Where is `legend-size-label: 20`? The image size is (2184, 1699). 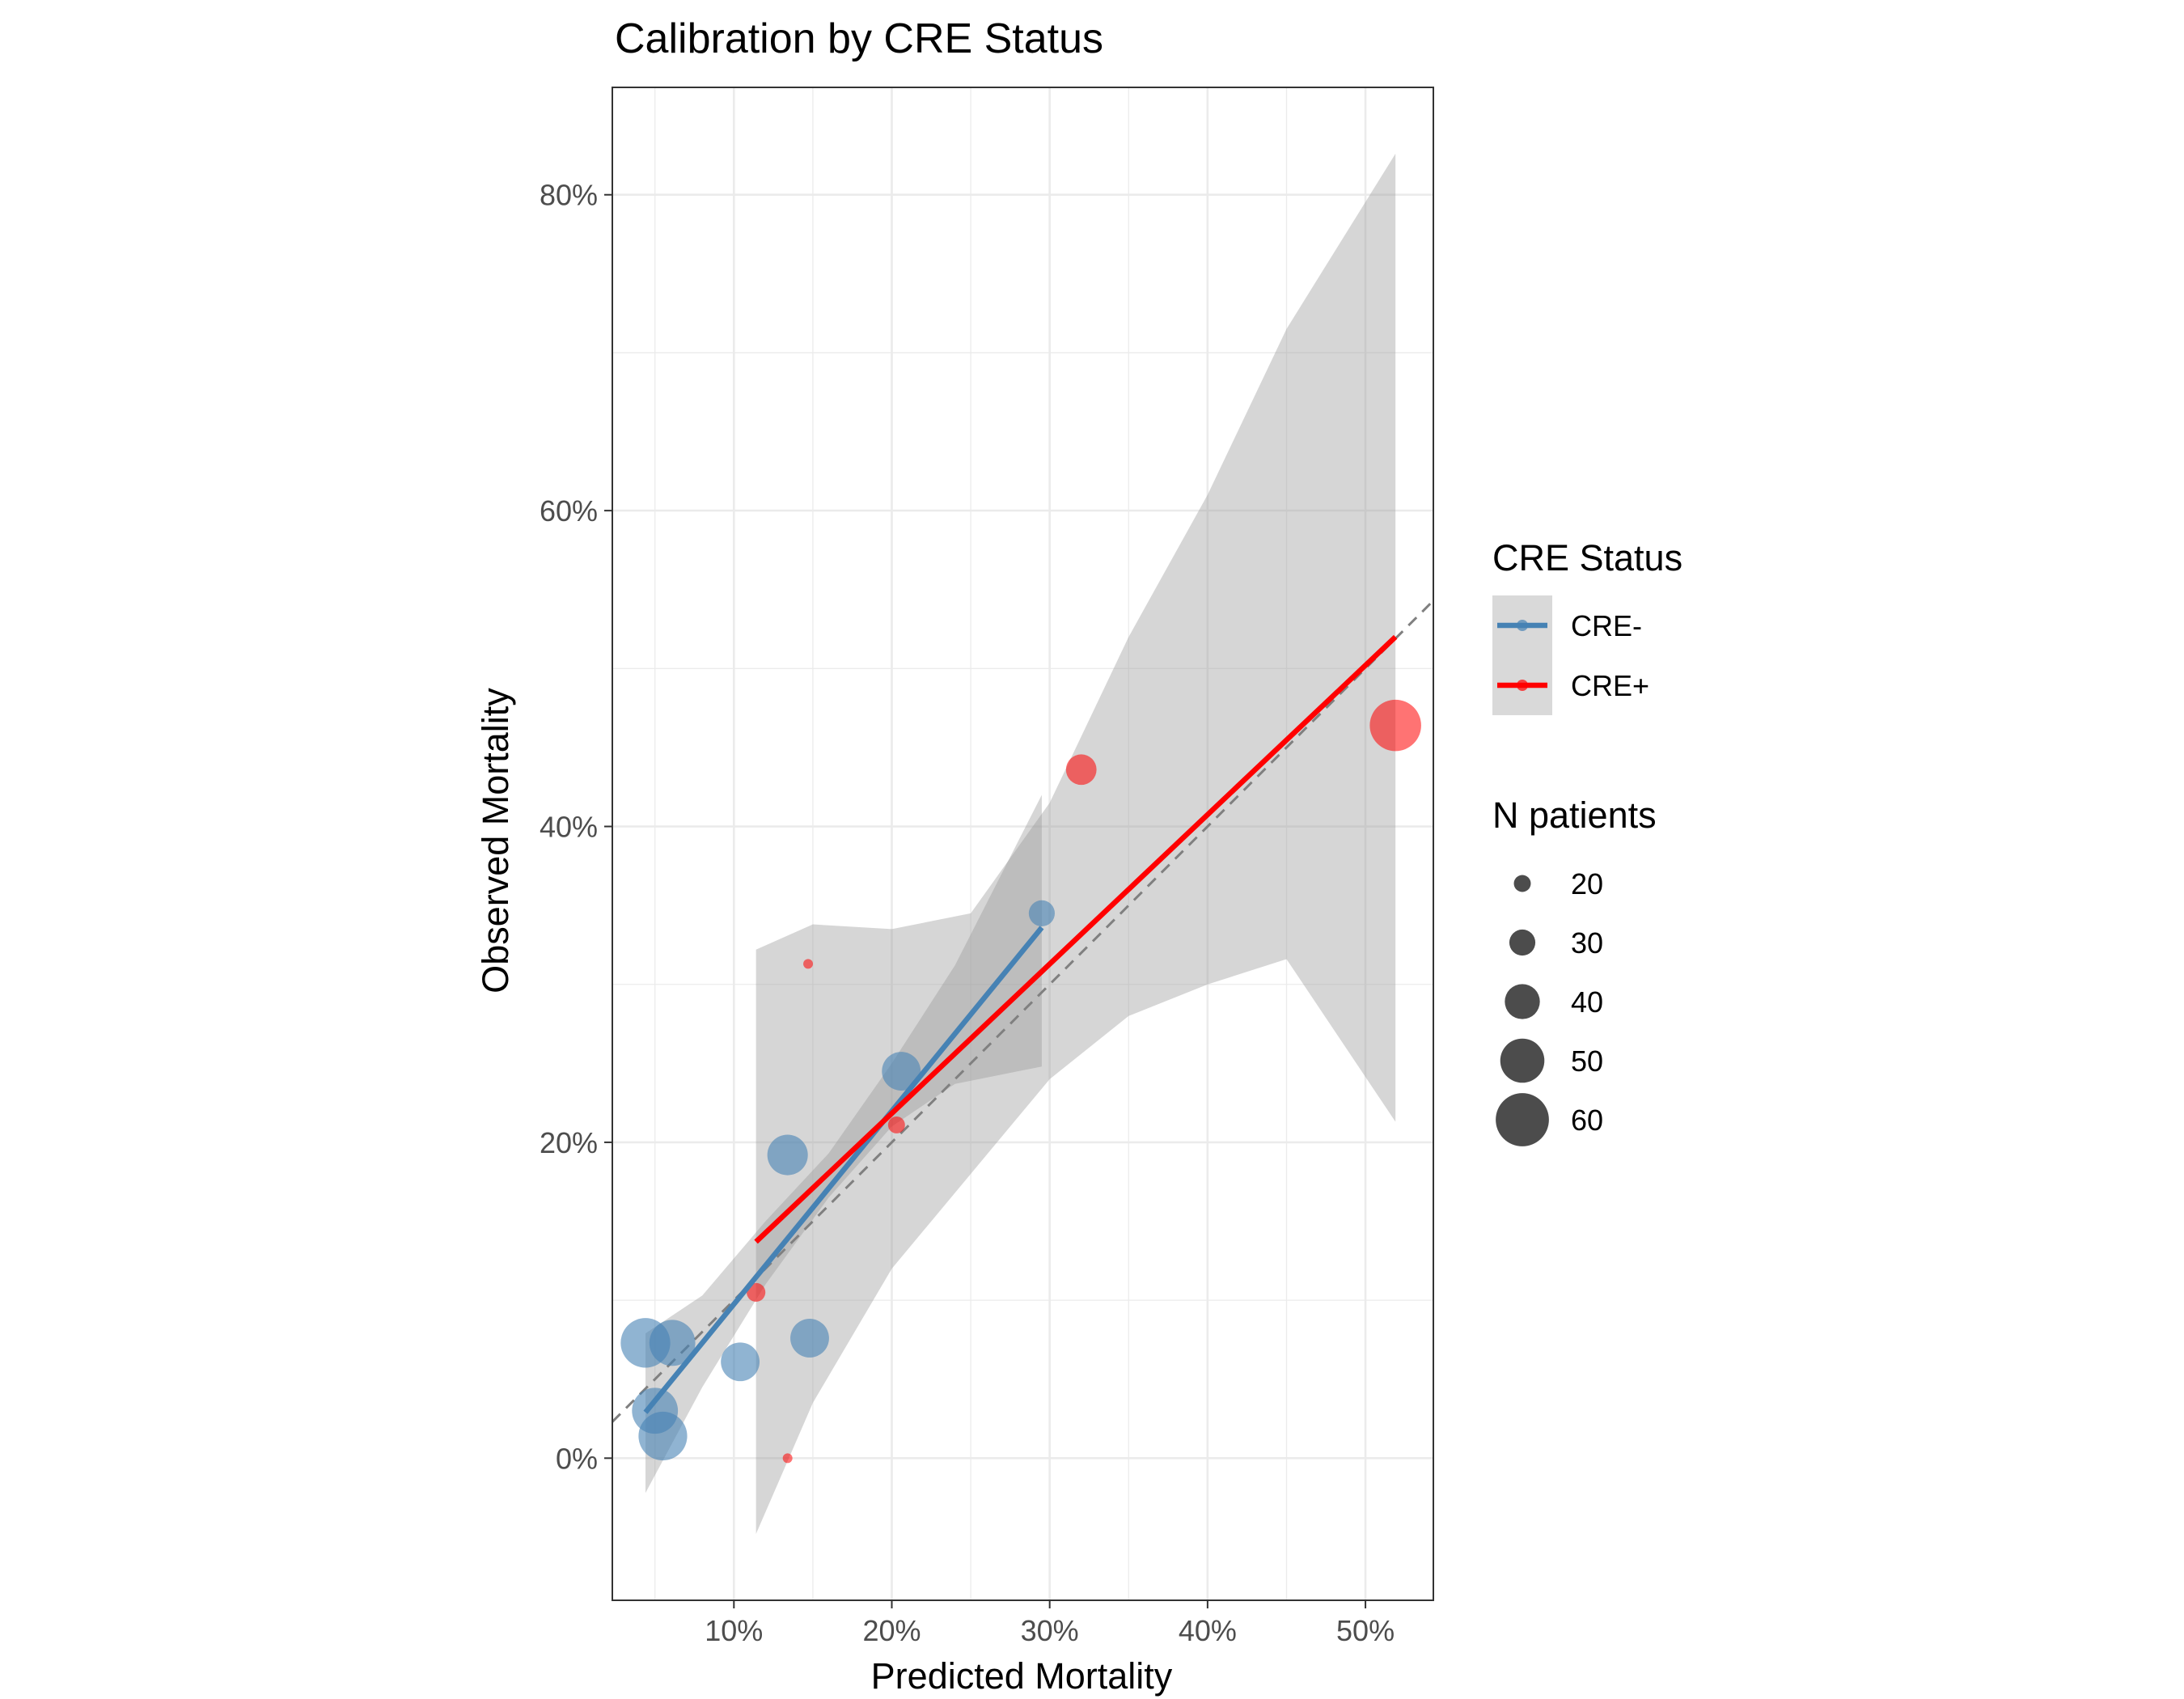 legend-size-label: 20 is located at coordinates (1587, 883).